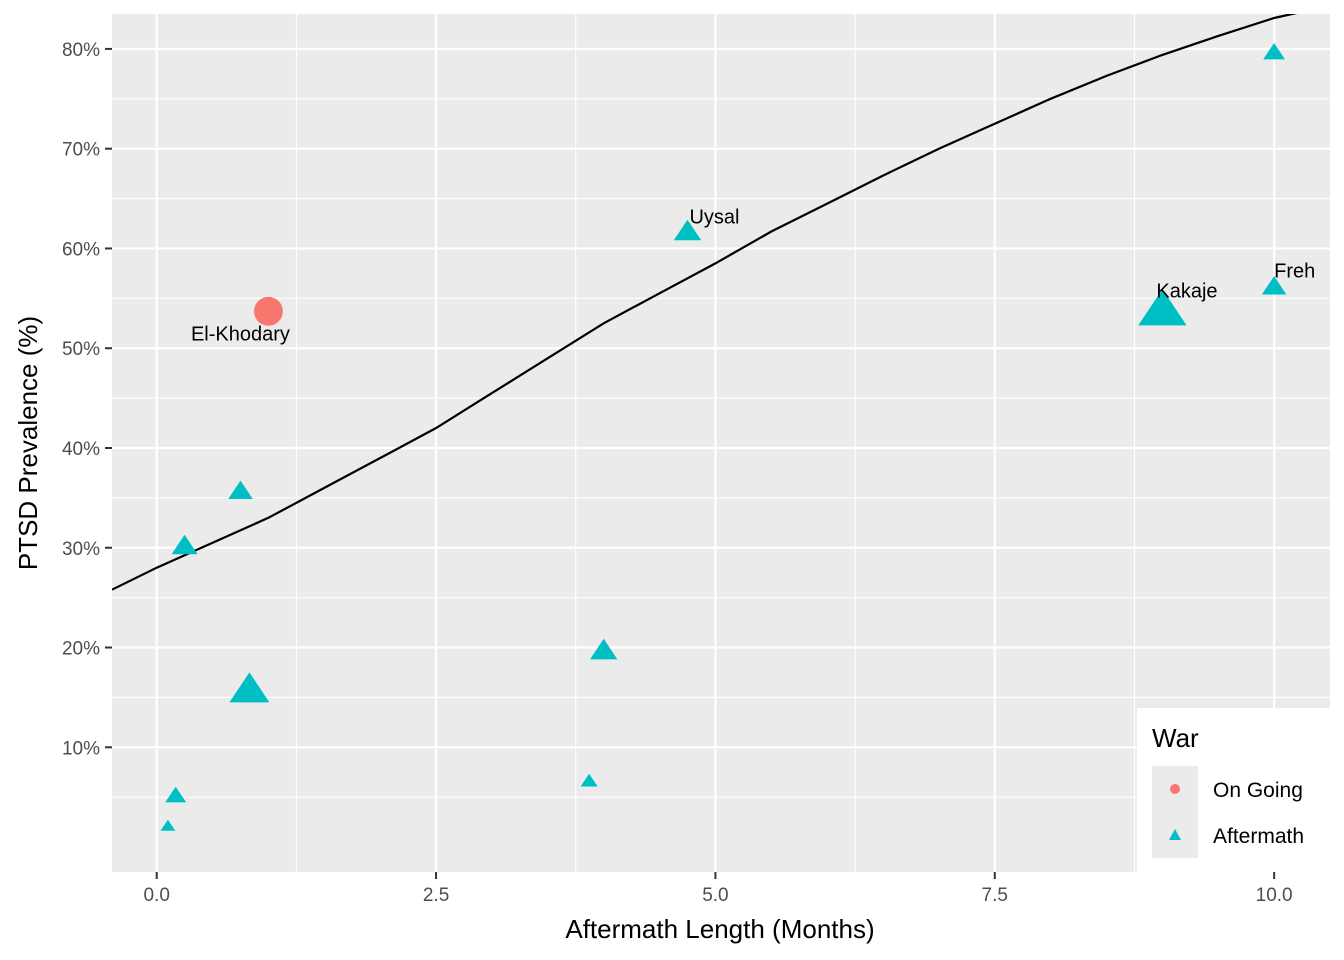  Describe the element at coordinates (81, 748) in the screenshot. I see `y-tick-label: 10%` at that location.